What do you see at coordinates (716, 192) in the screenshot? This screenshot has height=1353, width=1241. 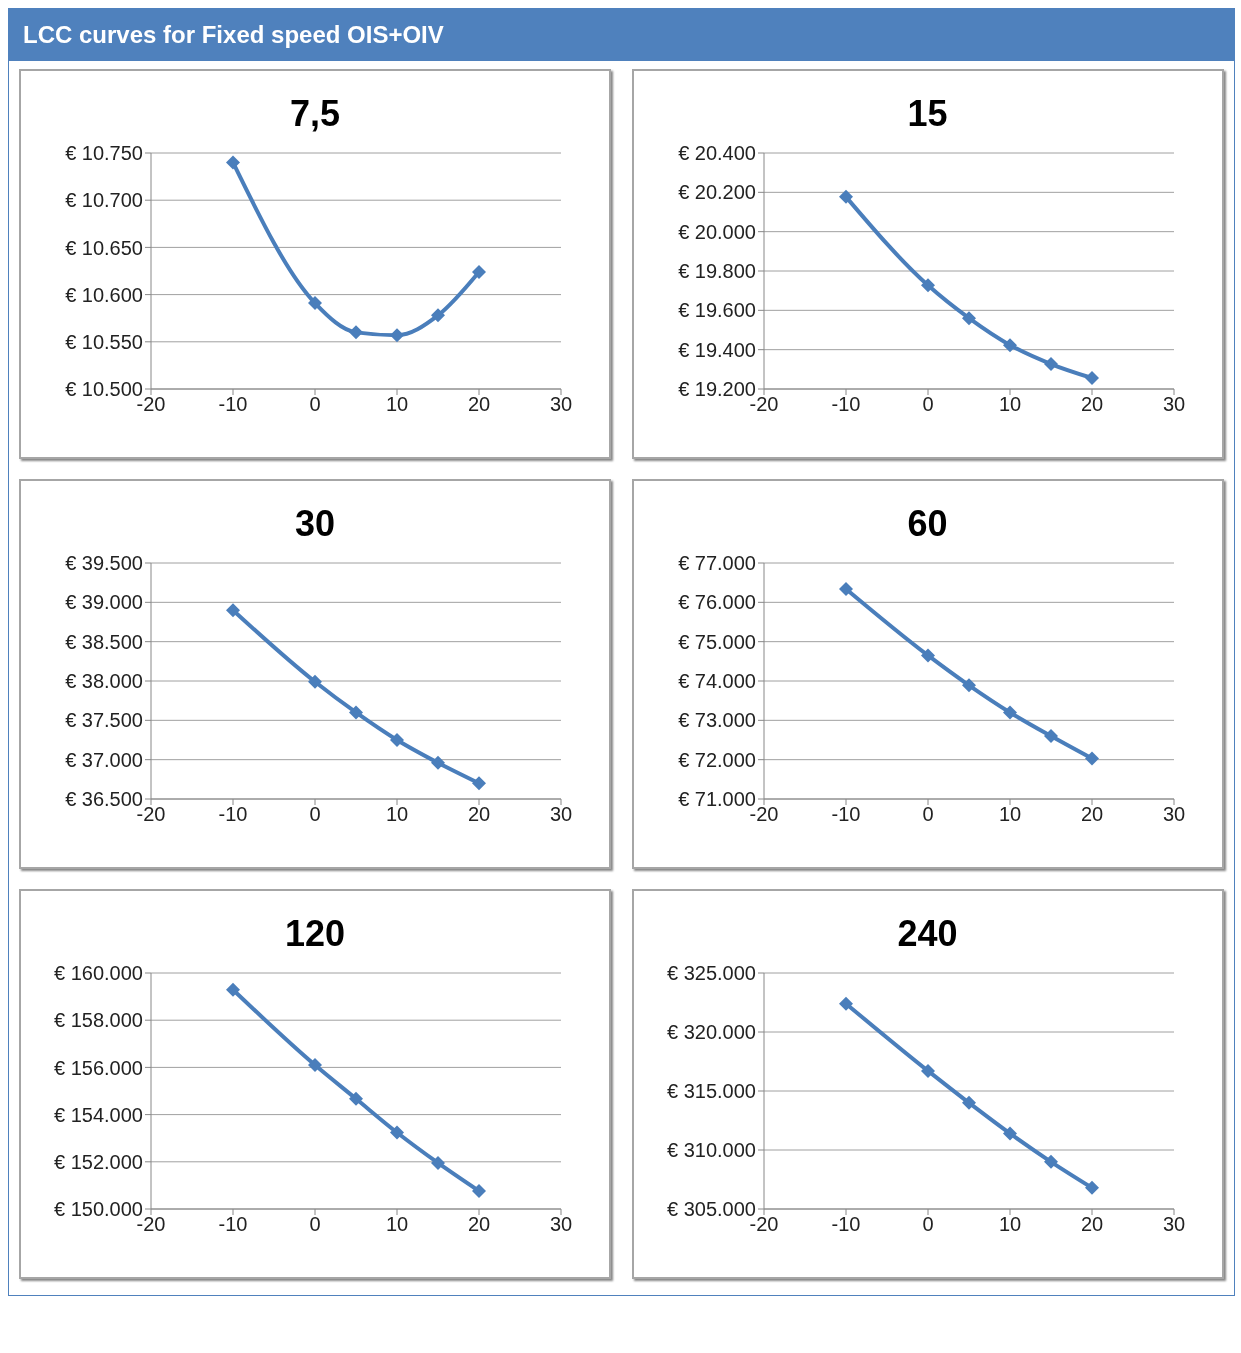 I see `y-tick-label: € 20.200` at bounding box center [716, 192].